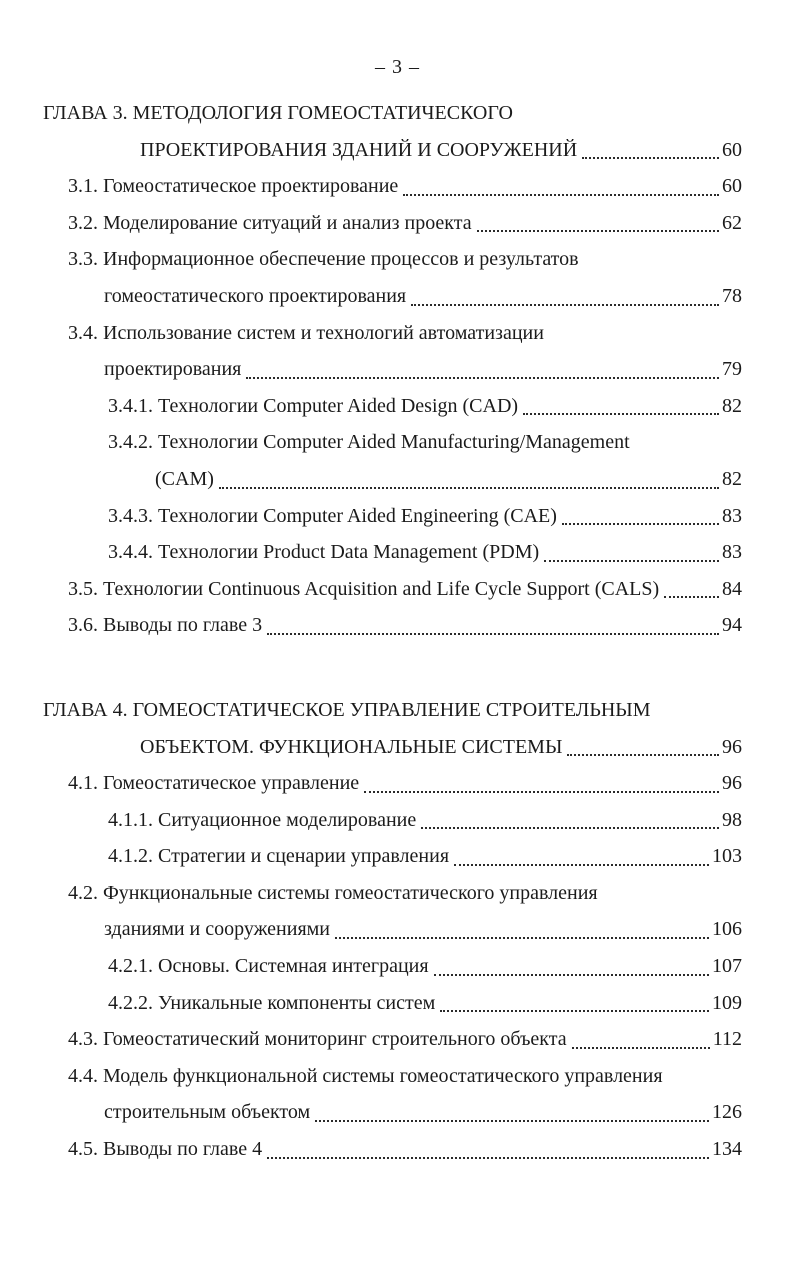 This screenshot has height=1286, width=795. I want to click on toc-entry-text: 4.1.1. Ситуационное моделирование, so click(262, 819).